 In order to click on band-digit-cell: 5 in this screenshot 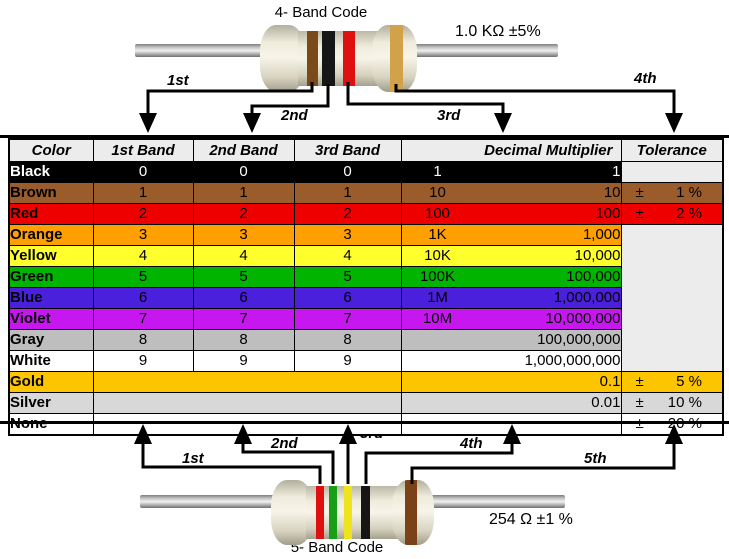, I will do `click(347, 277)`.